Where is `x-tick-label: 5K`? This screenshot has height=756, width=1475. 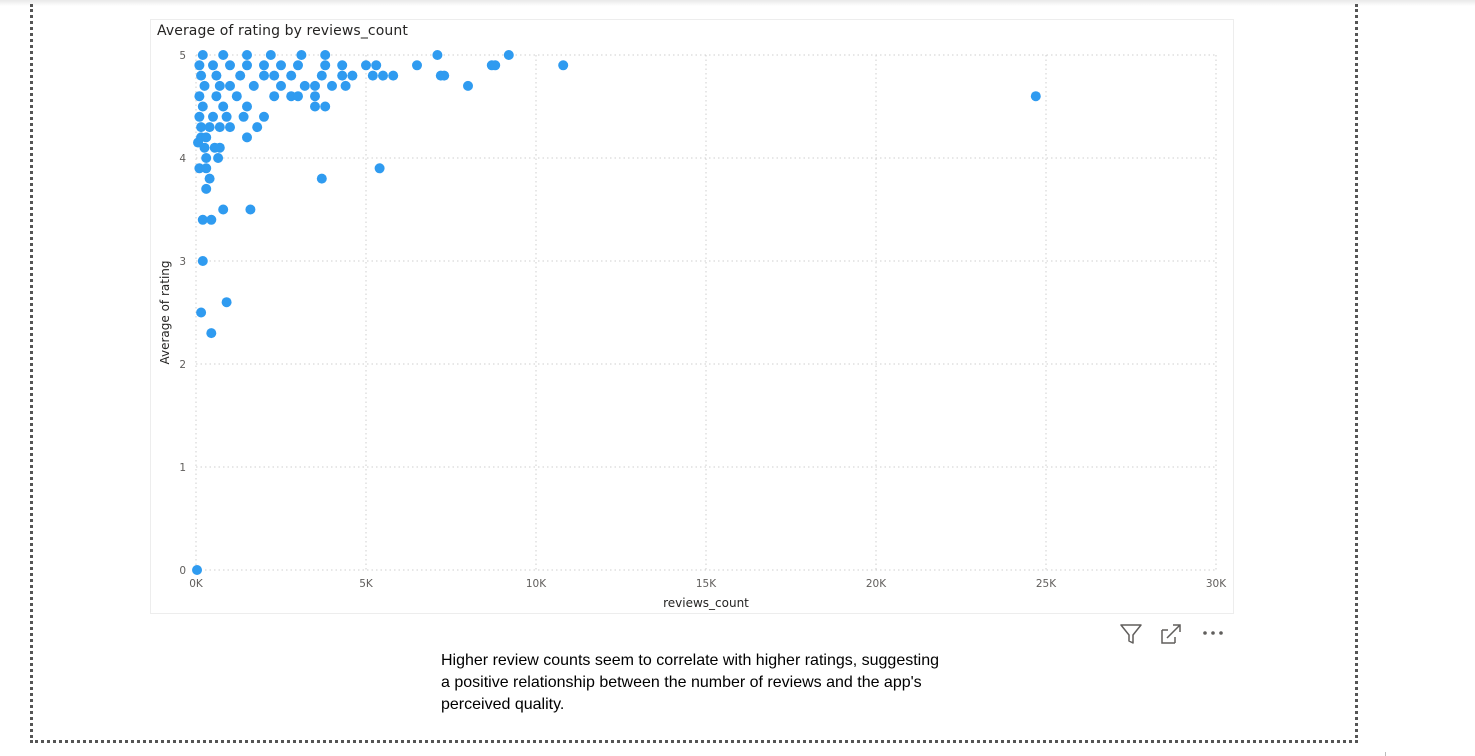
x-tick-label: 5K is located at coordinates (366, 584).